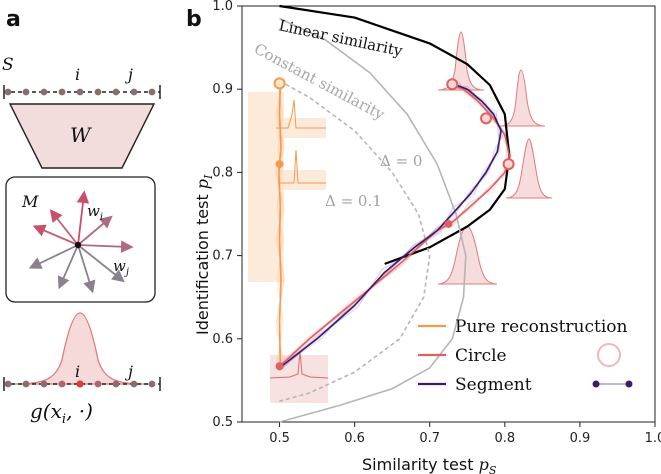 Image resolution: width=661 pixels, height=474 pixels. What do you see at coordinates (204, 254) in the screenshot?
I see `y-axis-label: Identification test pI` at bounding box center [204, 254].